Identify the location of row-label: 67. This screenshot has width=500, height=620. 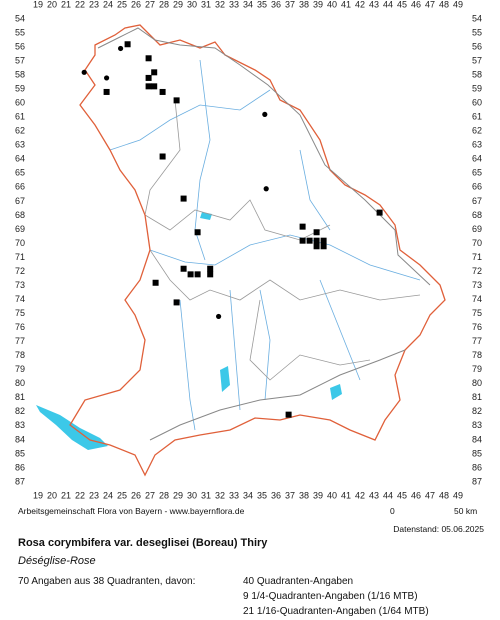
(477, 201).